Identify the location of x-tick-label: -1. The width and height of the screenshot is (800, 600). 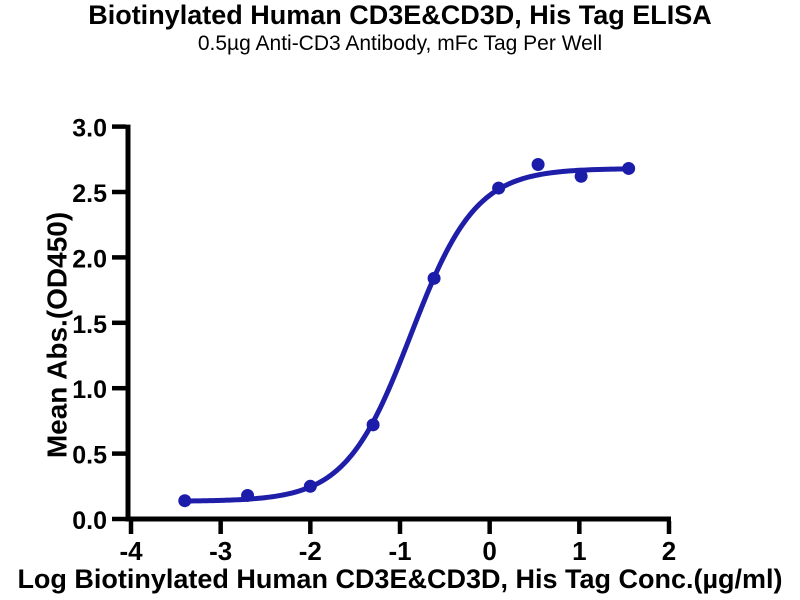
(399, 551).